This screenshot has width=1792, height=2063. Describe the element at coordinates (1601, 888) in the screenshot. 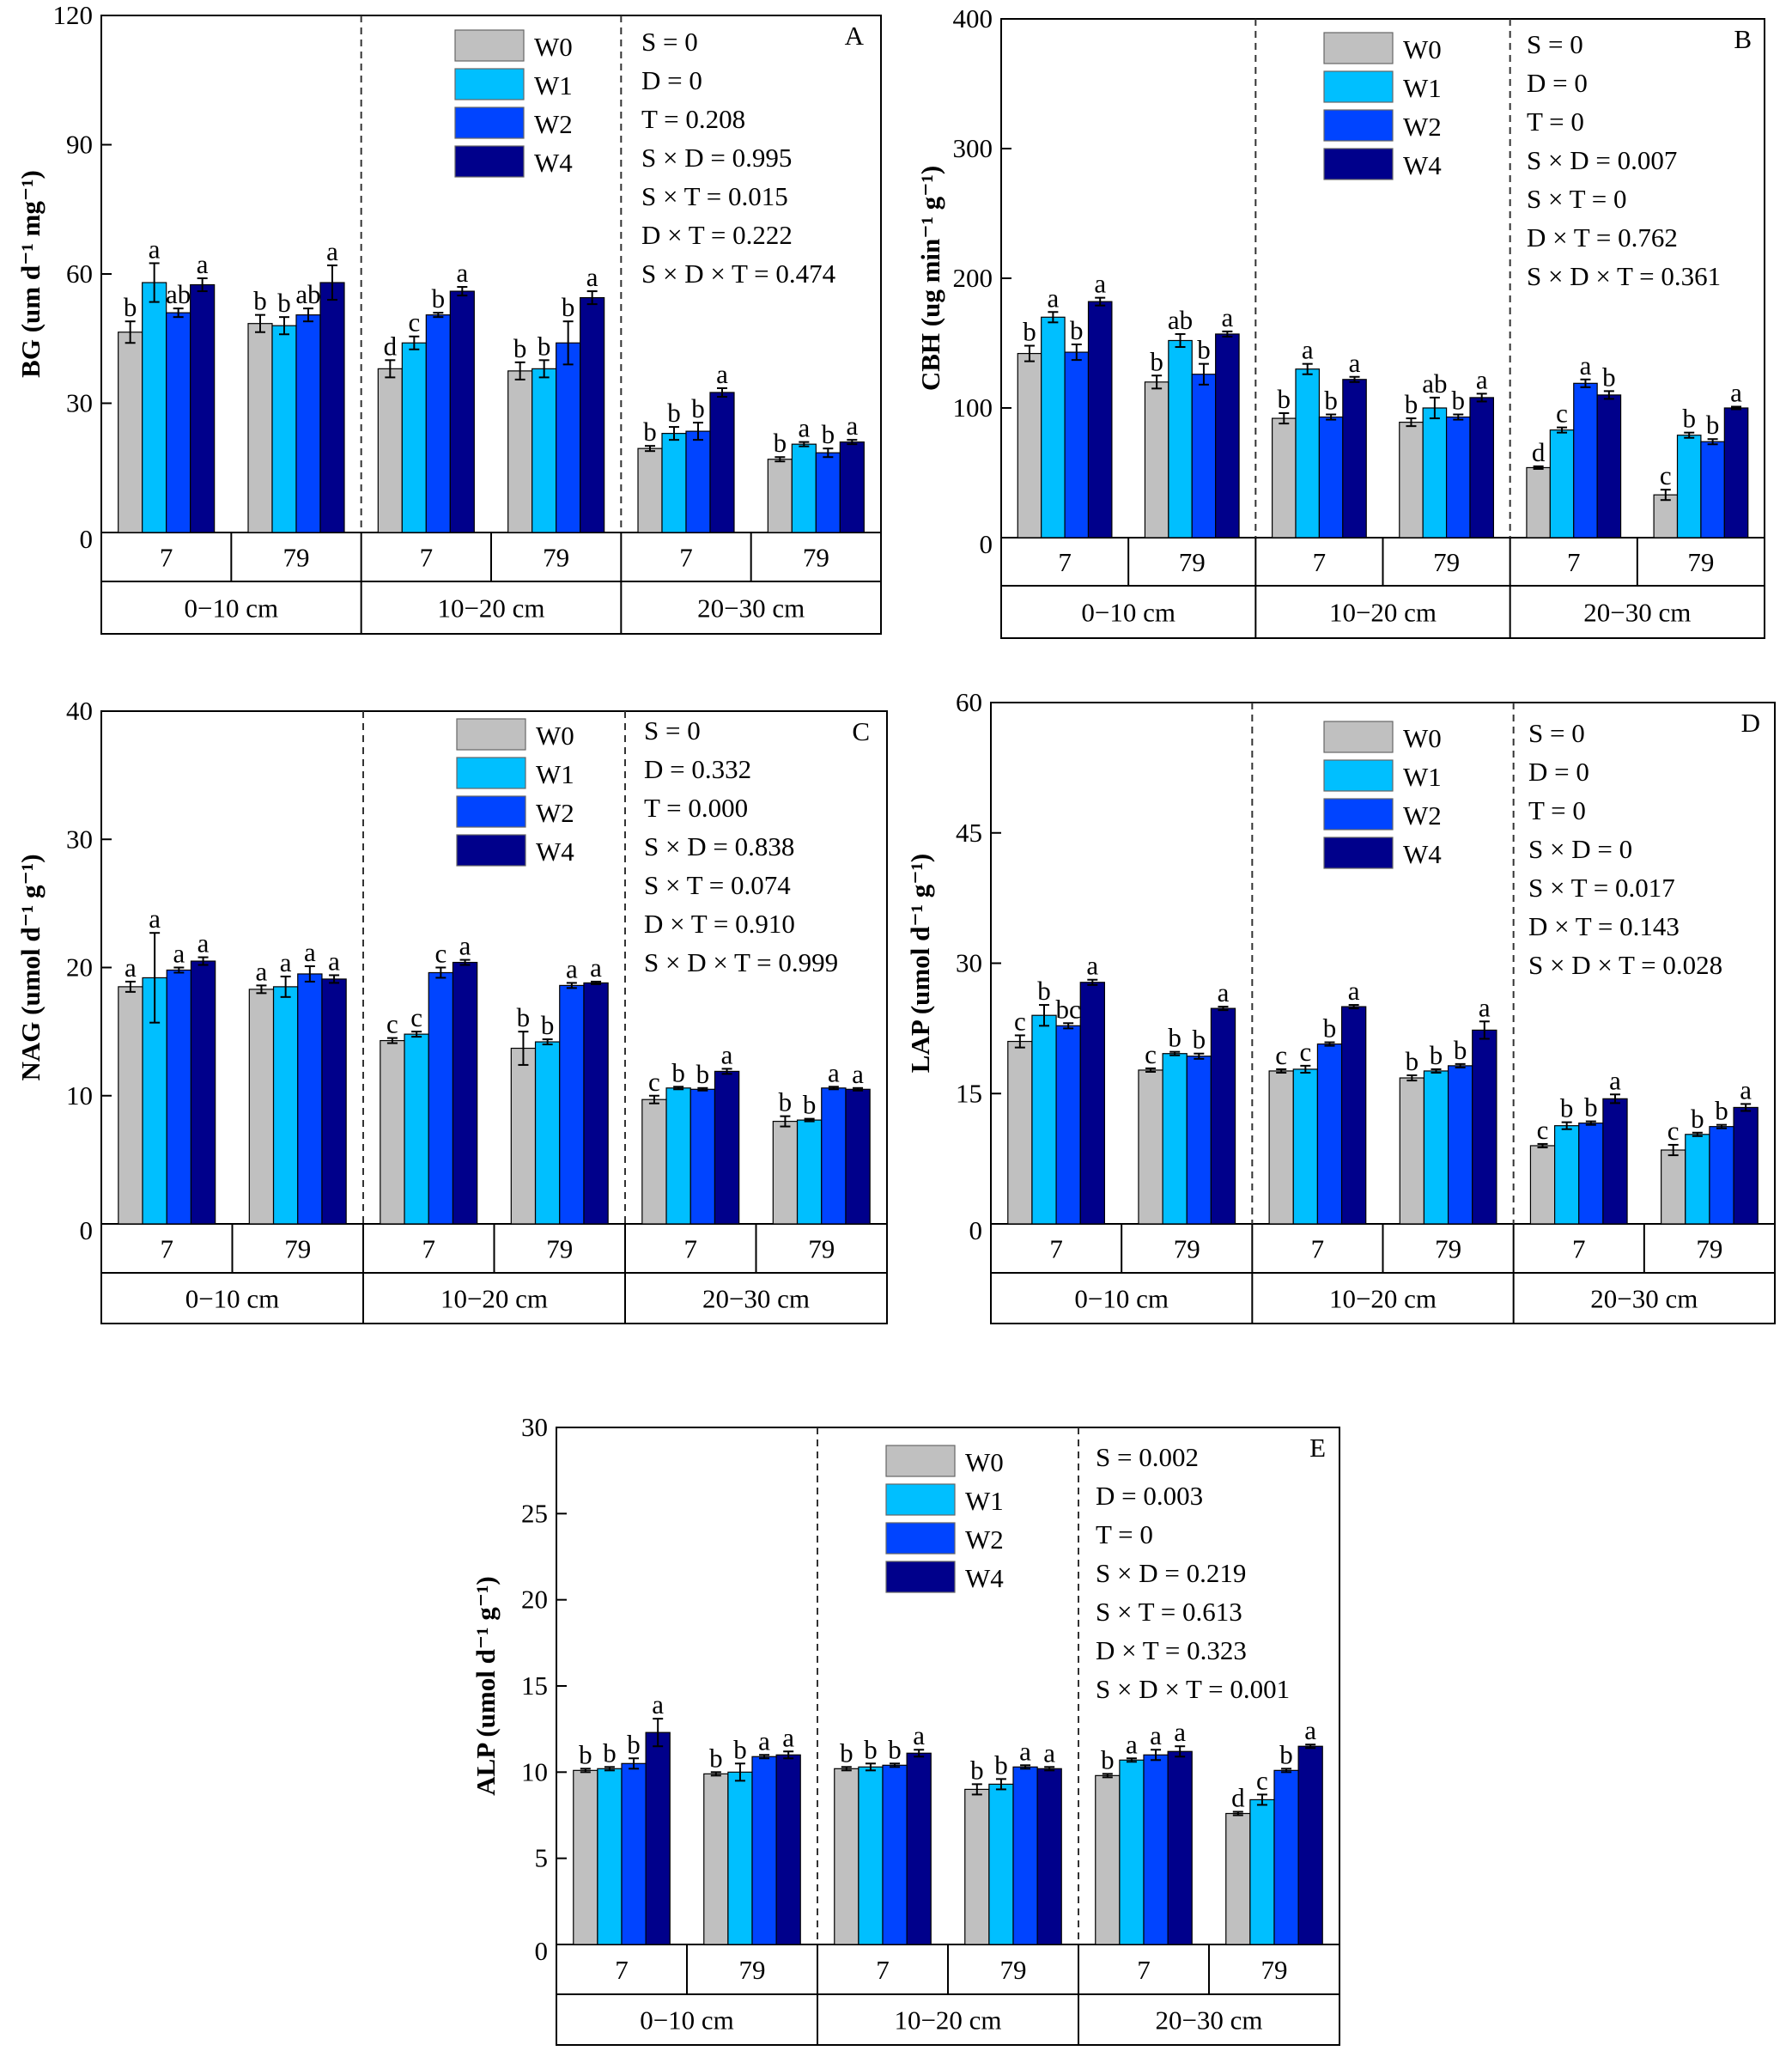

I see `stat-line: S × T = 0.017` at that location.